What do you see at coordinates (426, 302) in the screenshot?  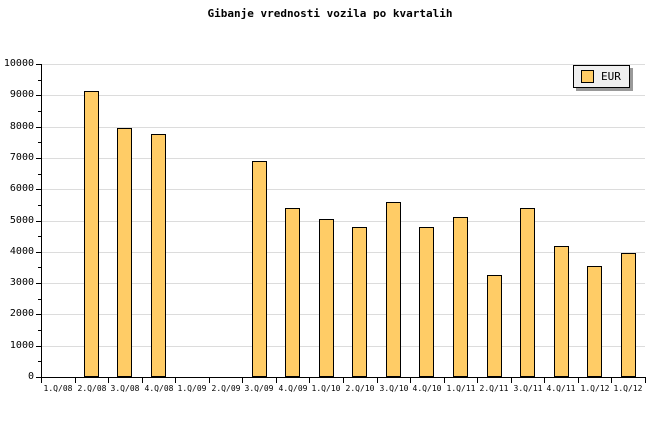 I see `bar-4.Q/10` at bounding box center [426, 302].